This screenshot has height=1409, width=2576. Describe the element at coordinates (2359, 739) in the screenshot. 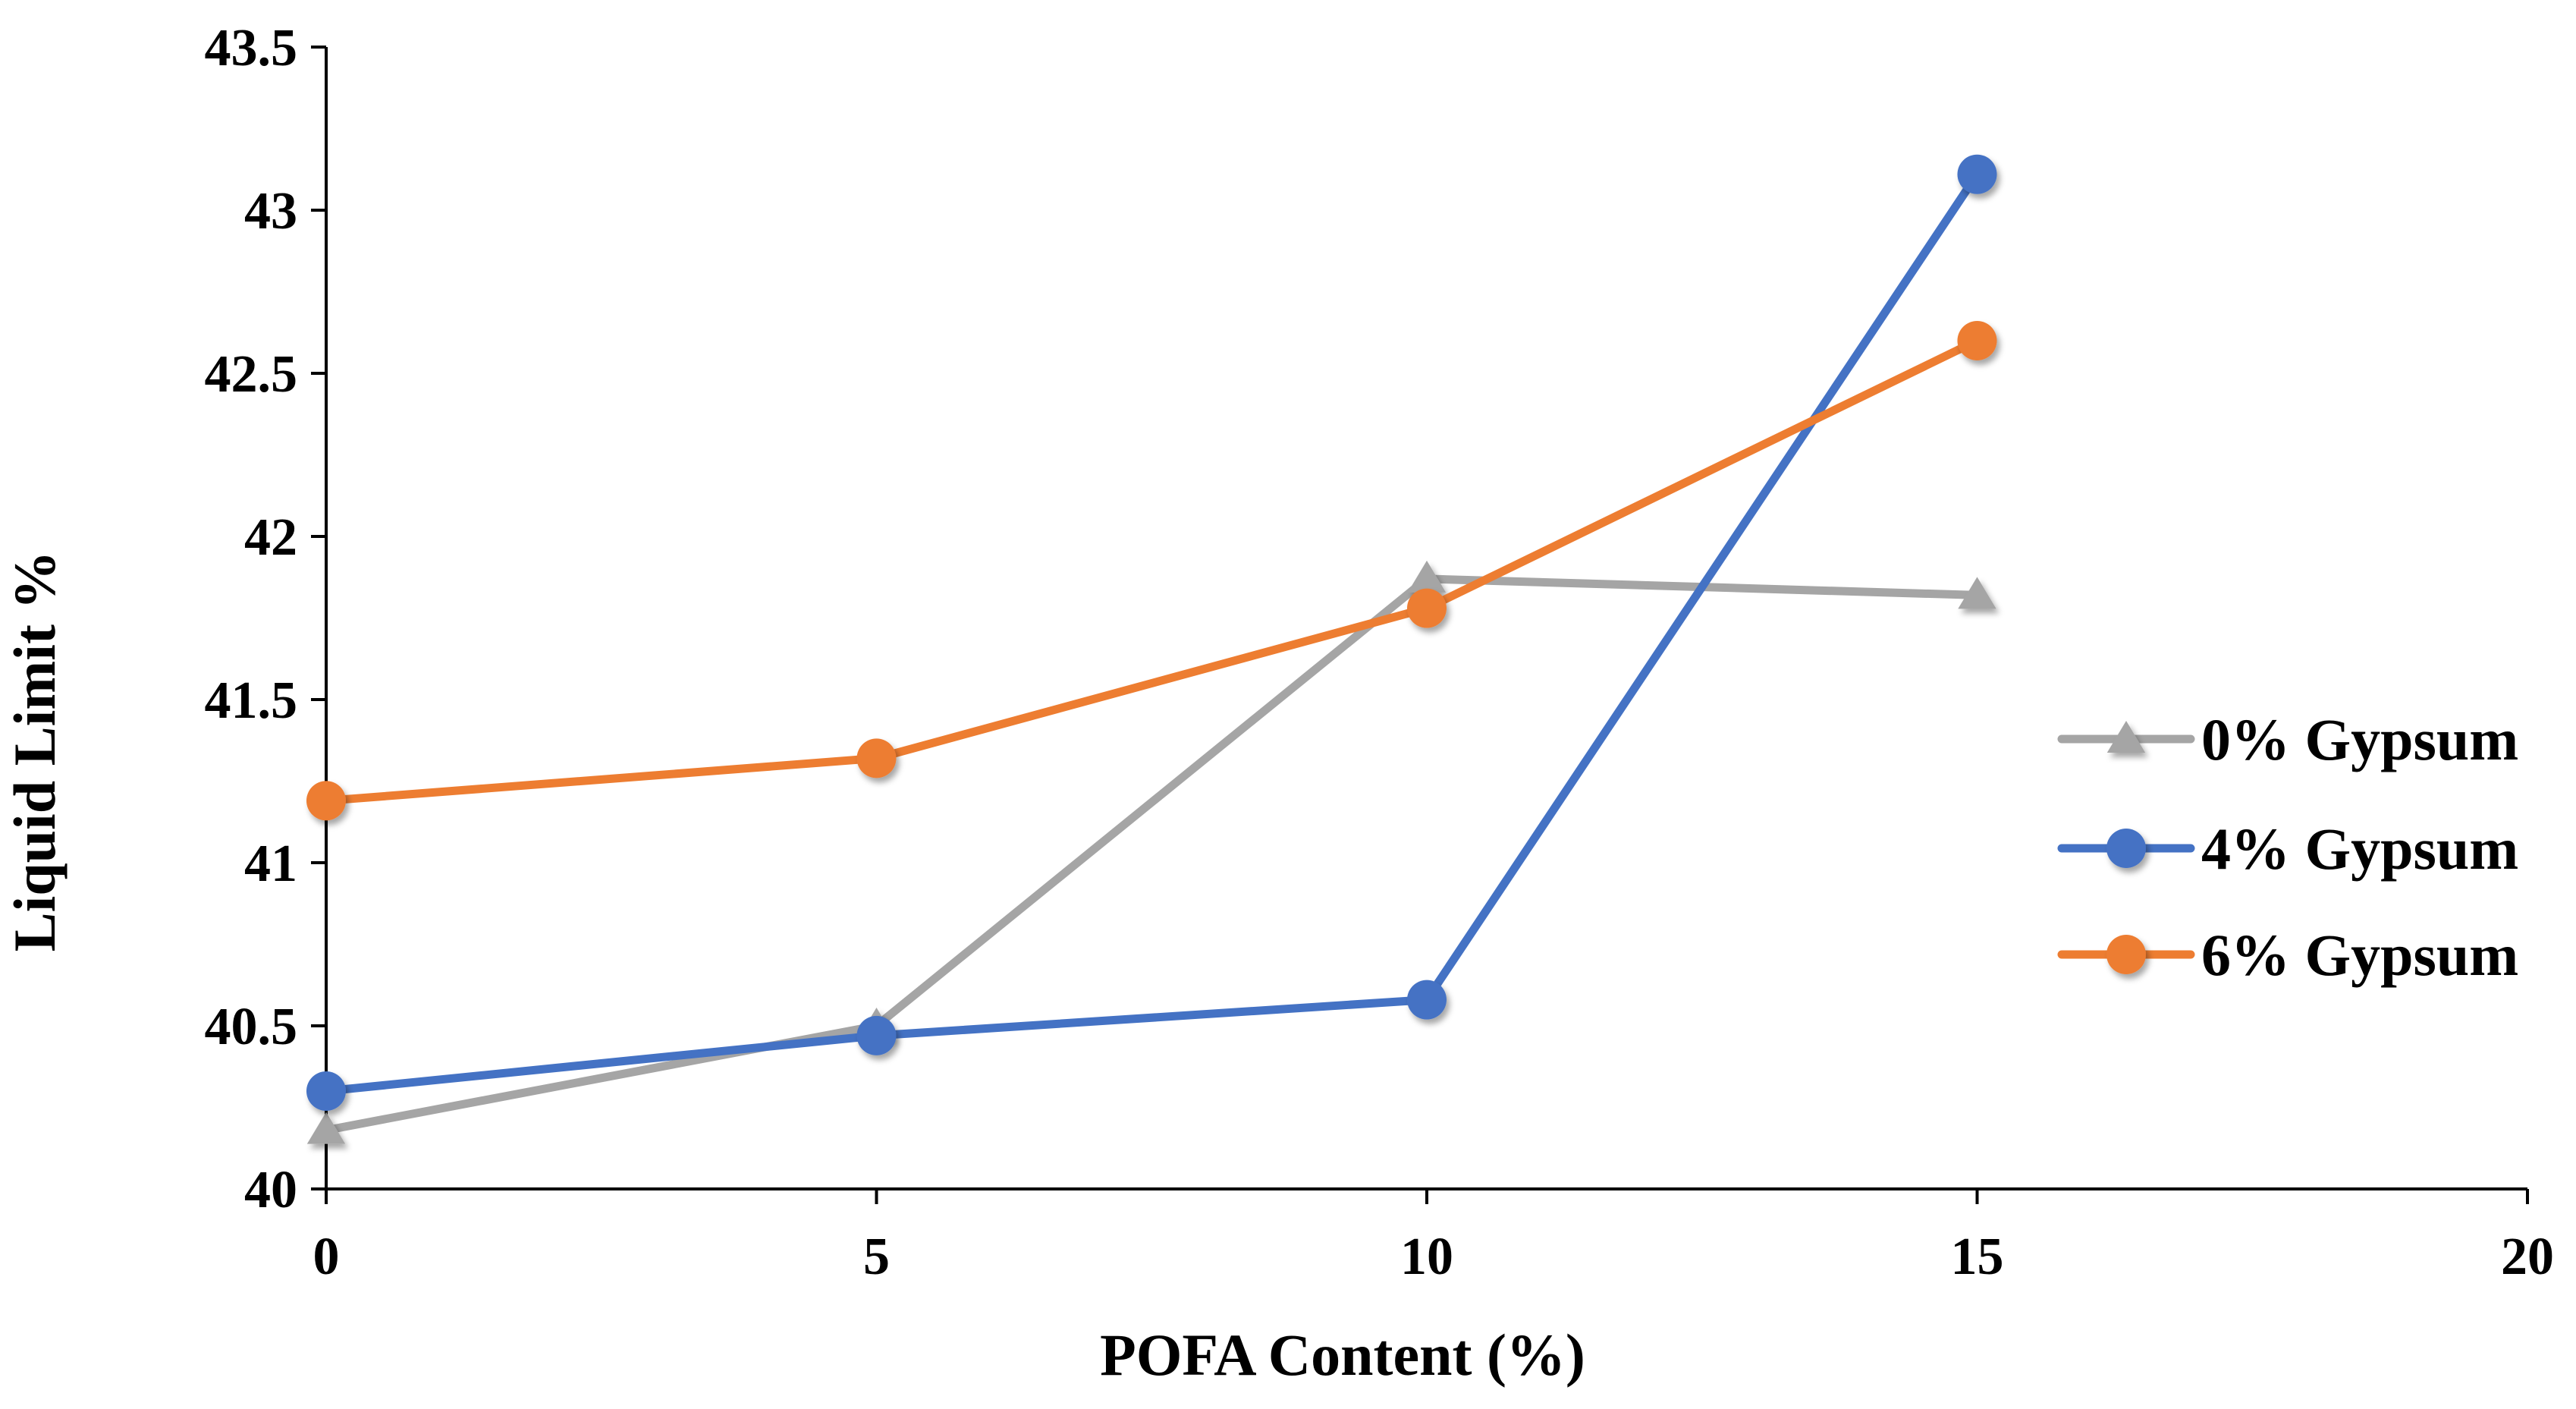

I see `legend-label: 0% Gypsum` at that location.